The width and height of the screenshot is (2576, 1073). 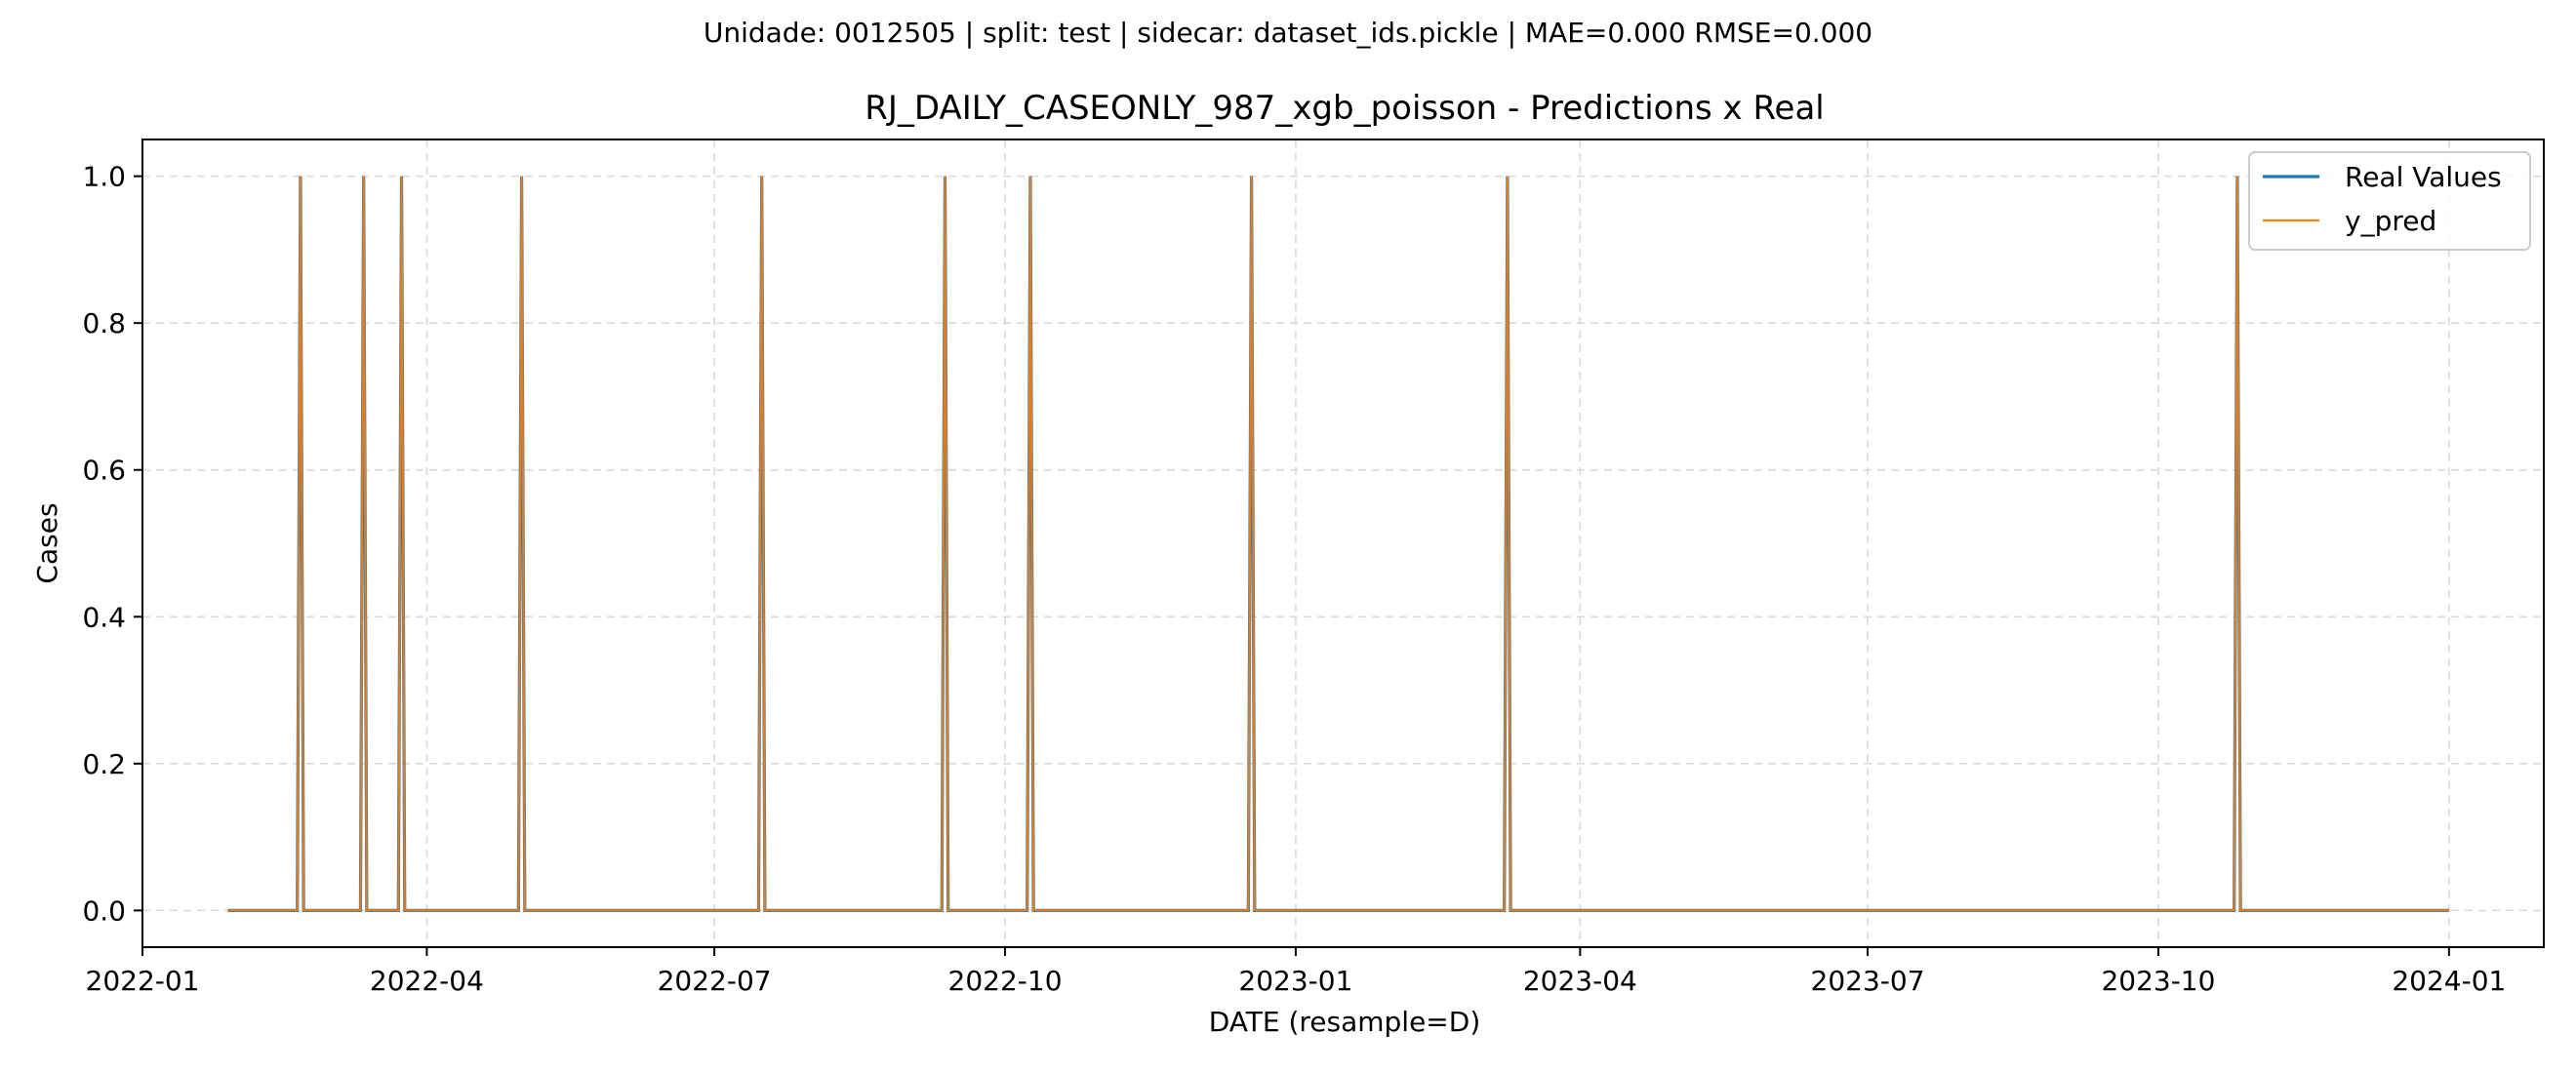 I want to click on x-tick-label: 2022-01, so click(x=143, y=981).